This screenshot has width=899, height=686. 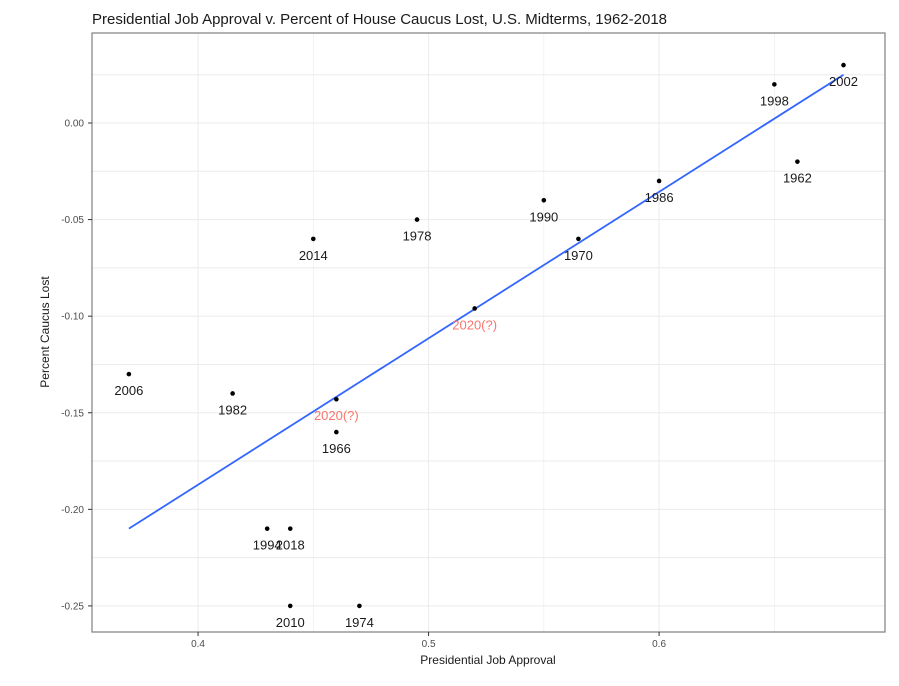 What do you see at coordinates (543, 216) in the screenshot?
I see `point-label: 1990` at bounding box center [543, 216].